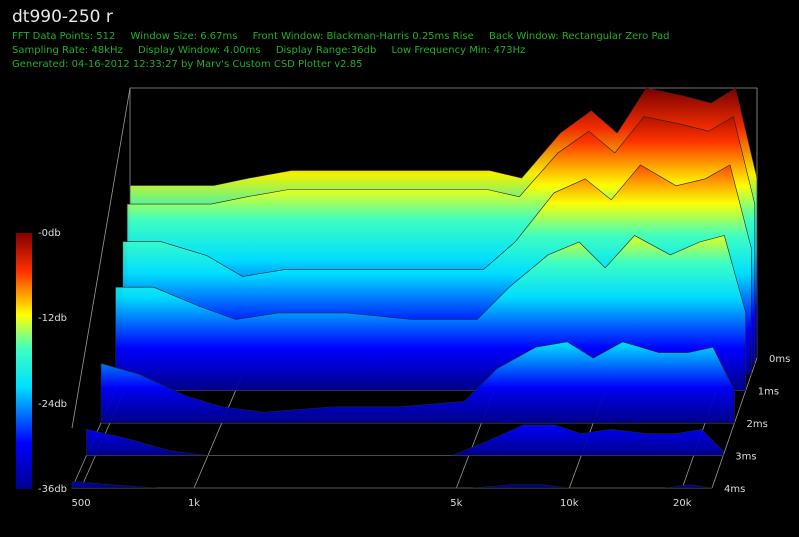 This screenshot has width=799, height=537. I want to click on x-tick-label: 20k, so click(682, 503).